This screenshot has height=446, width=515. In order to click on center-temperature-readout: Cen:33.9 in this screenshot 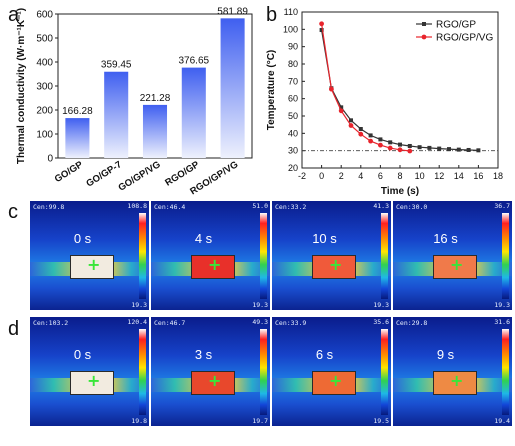, I will do `click(291, 323)`.